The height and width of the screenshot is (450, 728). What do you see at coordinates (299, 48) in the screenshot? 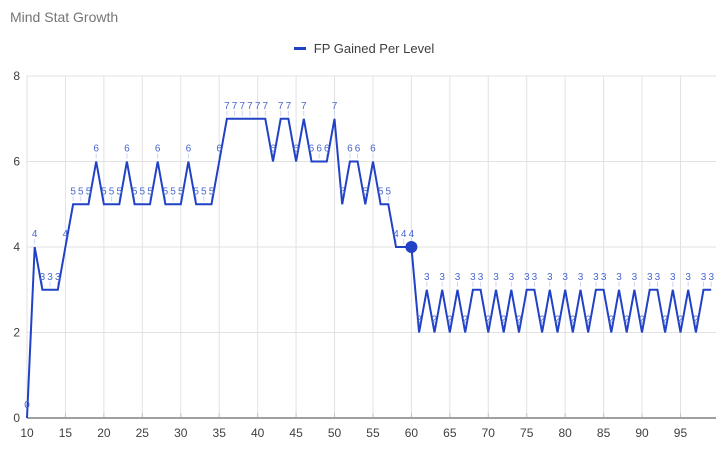
I see `legend-swatch` at bounding box center [299, 48].